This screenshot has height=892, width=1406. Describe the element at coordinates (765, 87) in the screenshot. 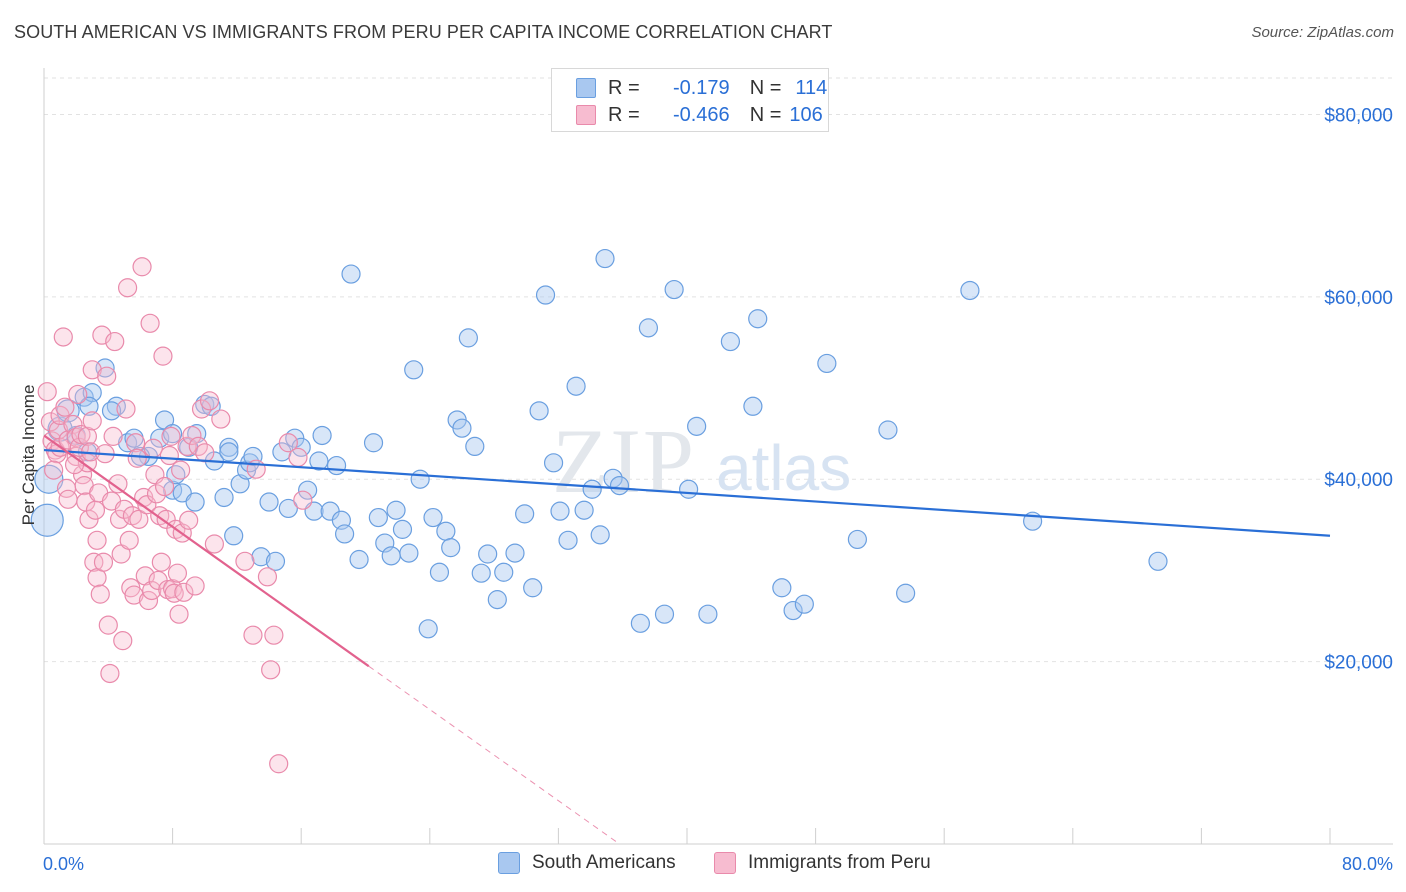

I see `legend-n-label: N =` at that location.